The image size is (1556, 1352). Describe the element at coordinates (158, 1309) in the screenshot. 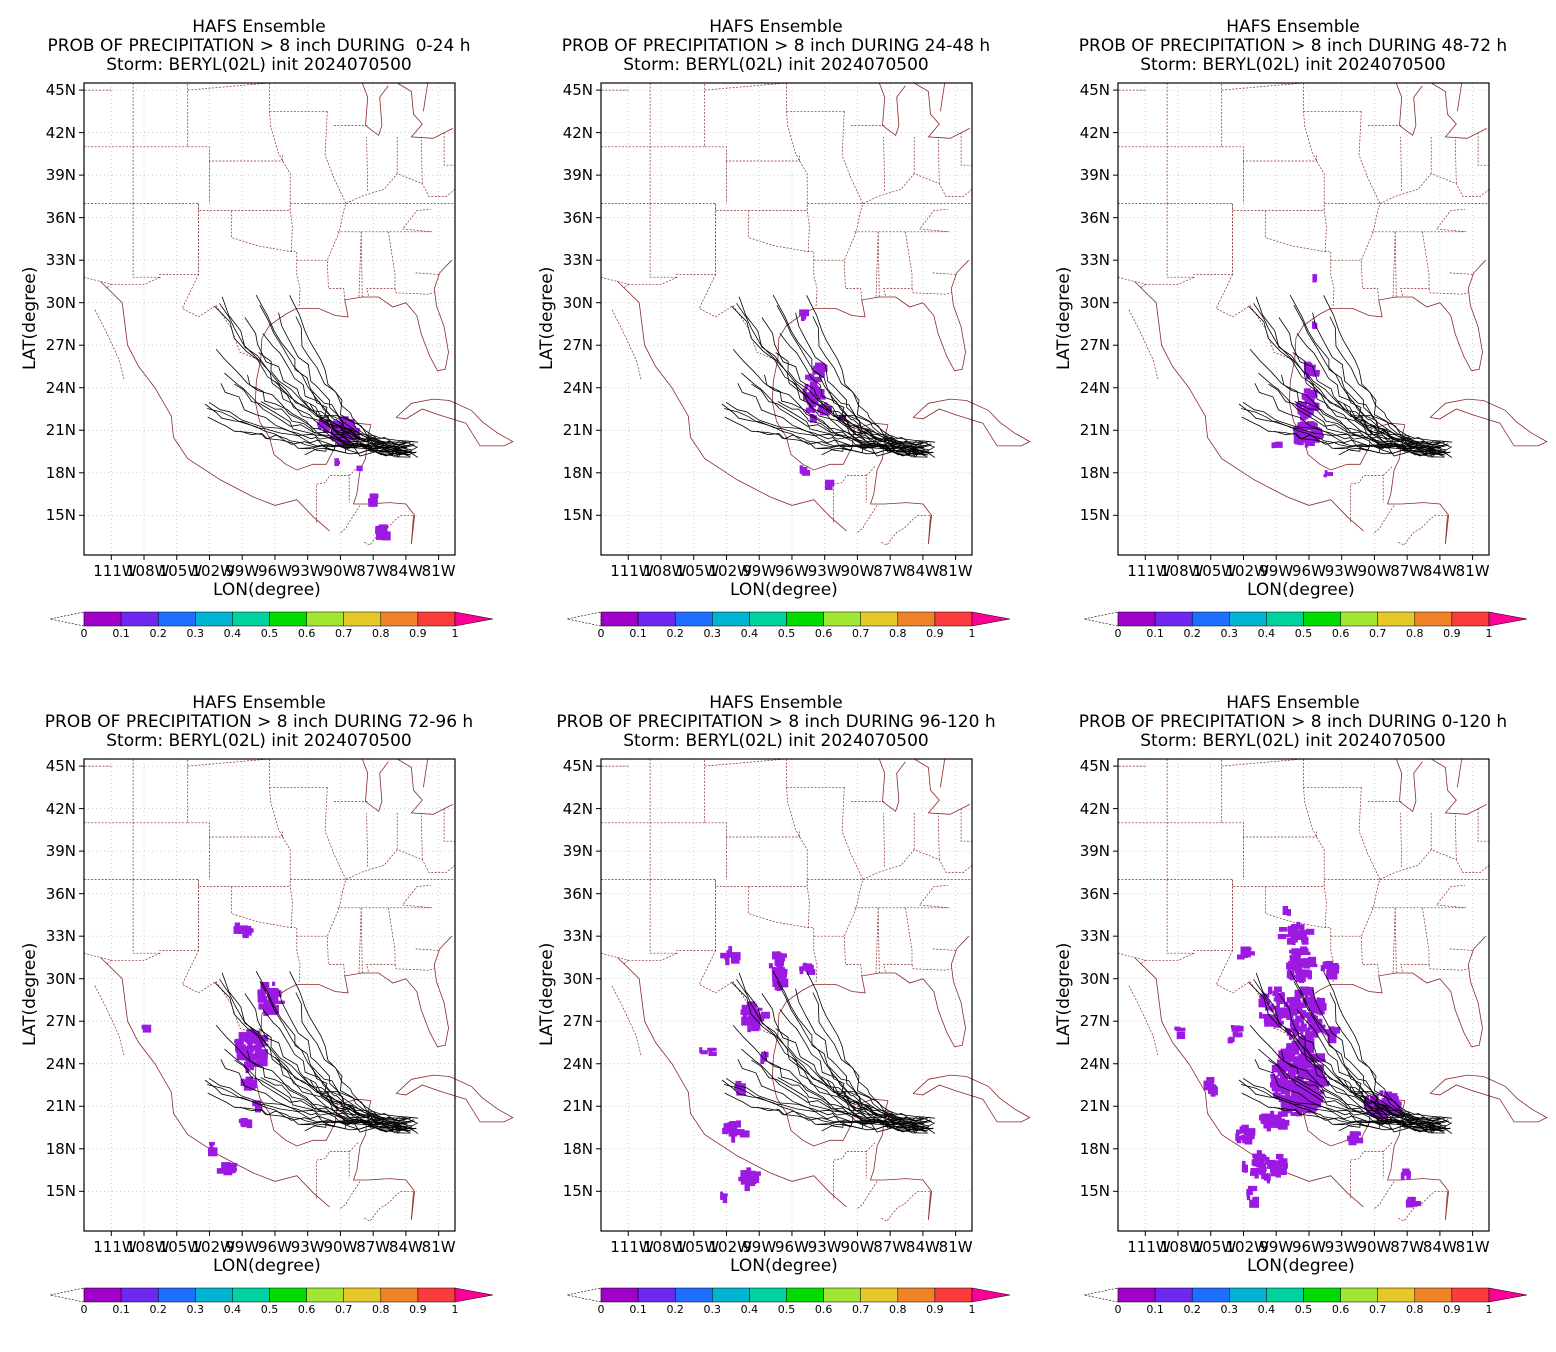

I see `colorbar-label: 0.2` at that location.